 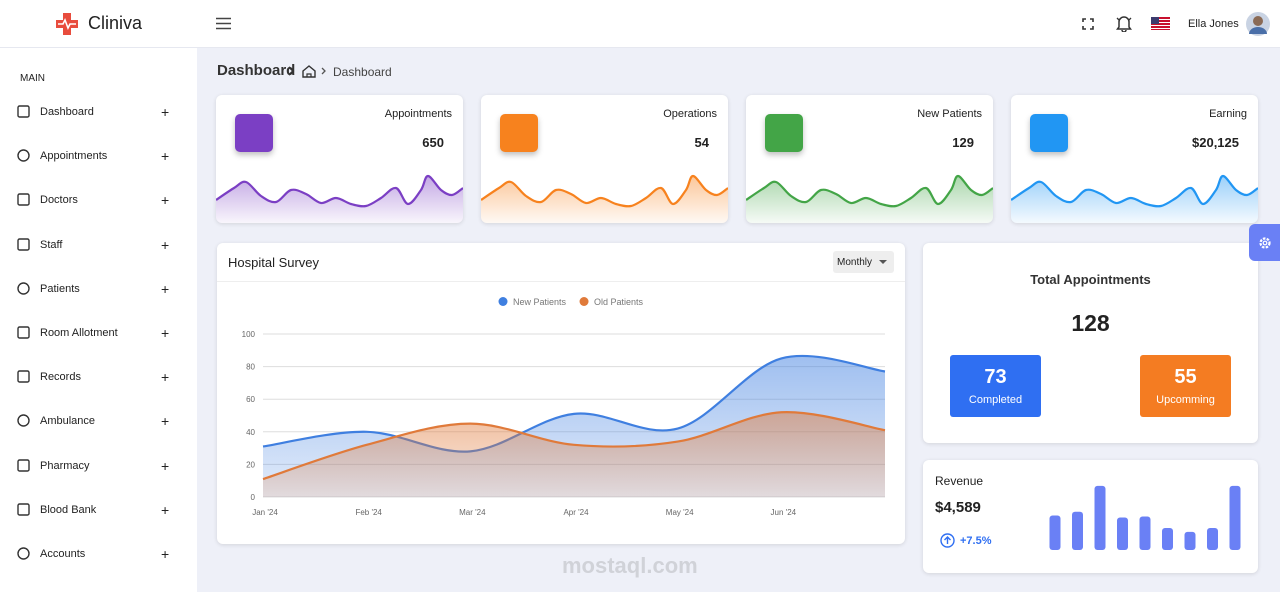 I want to click on card-title: Revenue, so click(x=959, y=481).